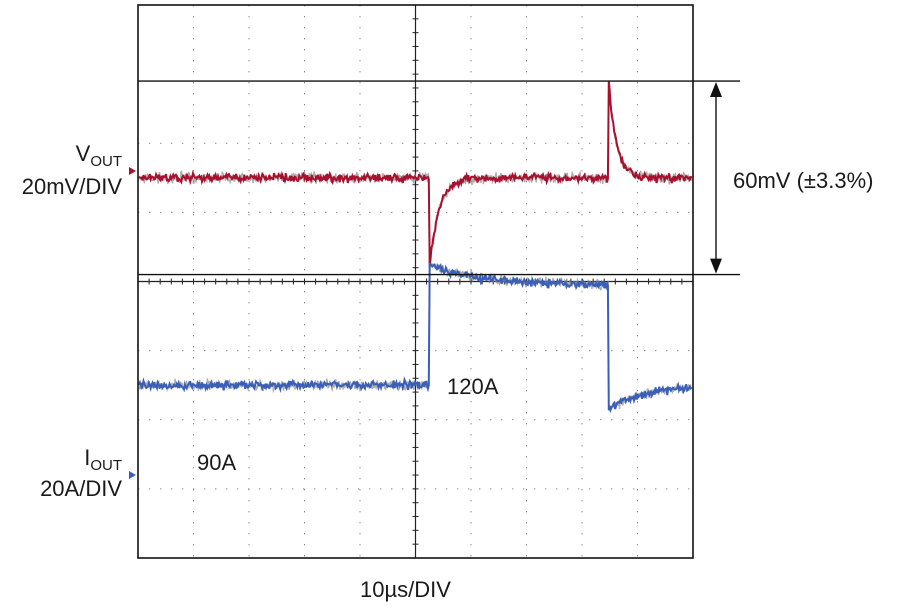  What do you see at coordinates (132, 475) in the screenshot?
I see `iout-marker-icon` at bounding box center [132, 475].